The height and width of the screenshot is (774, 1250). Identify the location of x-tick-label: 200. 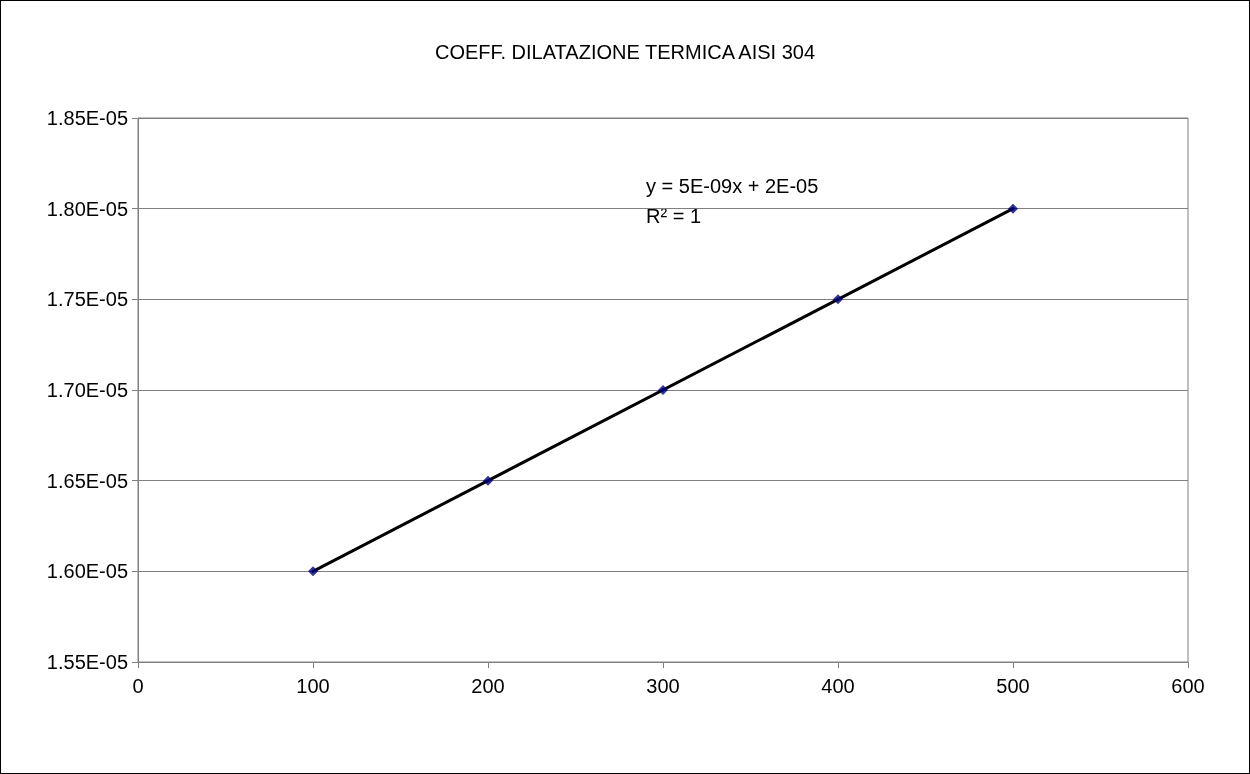
(488, 686).